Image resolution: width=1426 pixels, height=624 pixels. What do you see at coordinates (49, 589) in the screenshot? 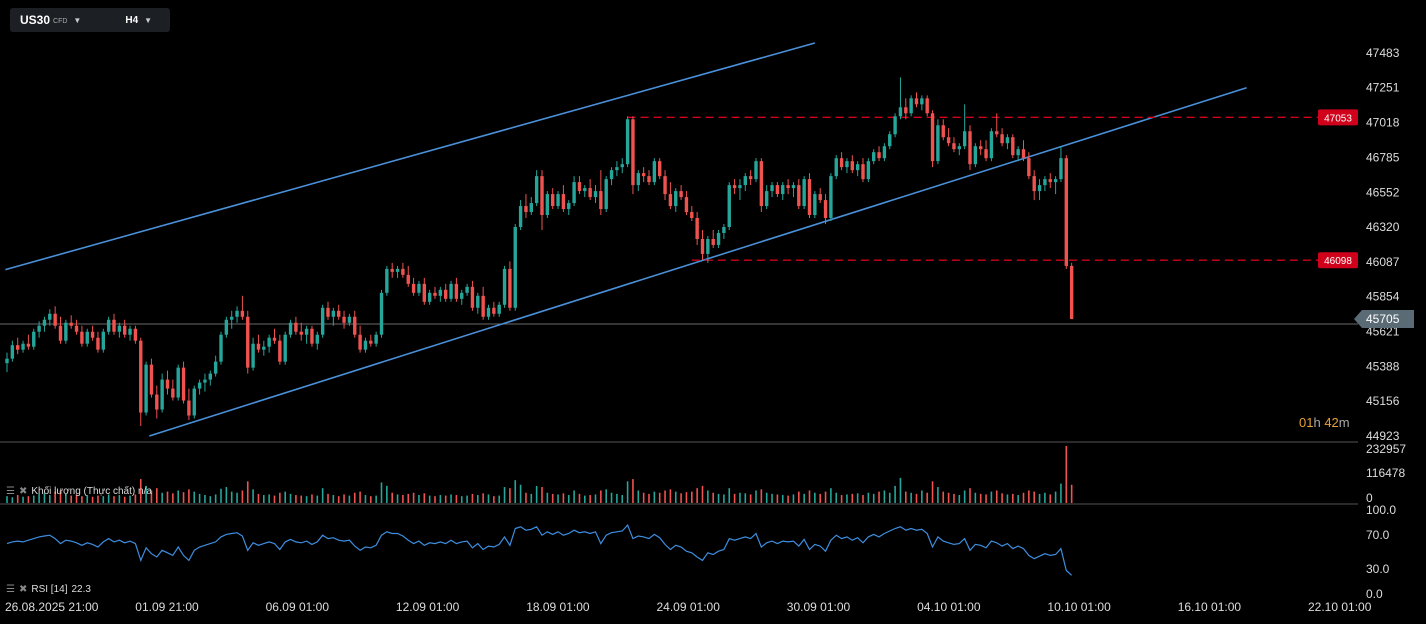
I see `rsi-name: RSI [14]` at bounding box center [49, 589].